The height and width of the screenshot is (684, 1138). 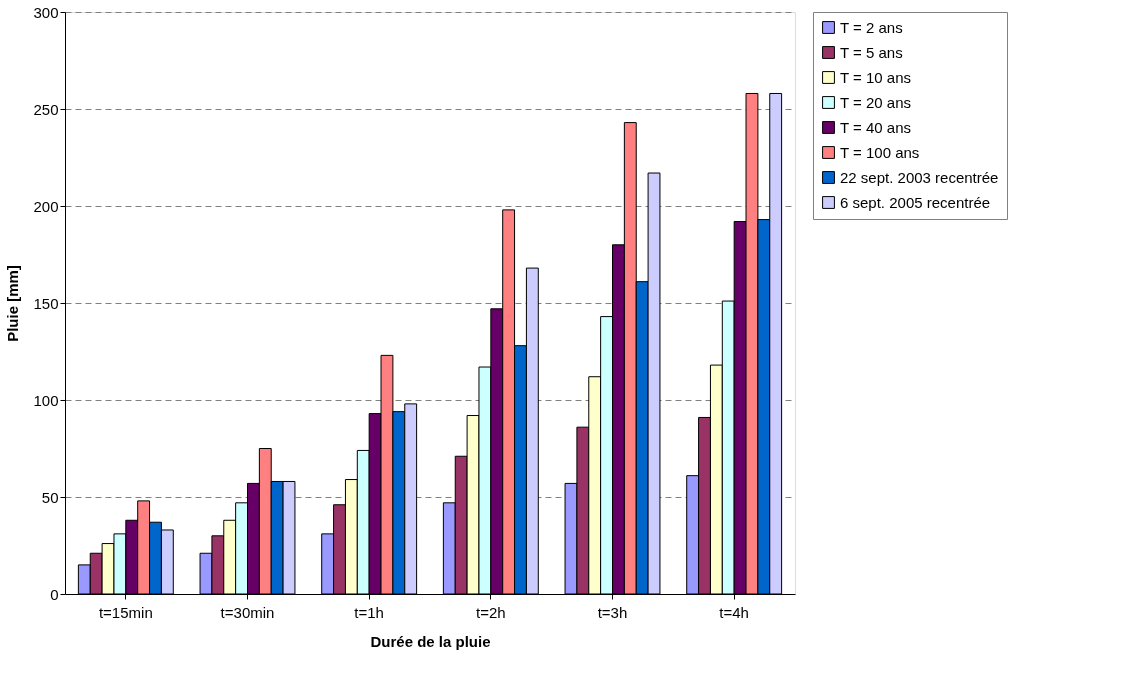 I want to click on y-tick-label: 150, so click(x=46, y=303).